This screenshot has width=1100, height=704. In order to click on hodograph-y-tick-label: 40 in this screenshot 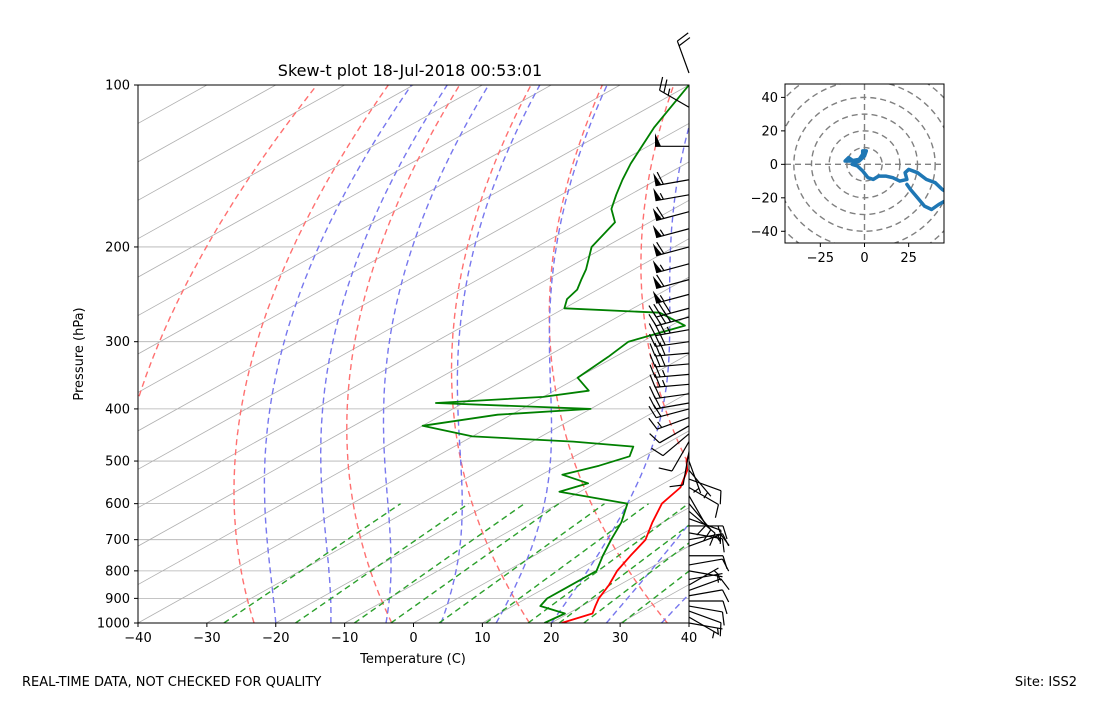, I will do `click(769, 98)`.